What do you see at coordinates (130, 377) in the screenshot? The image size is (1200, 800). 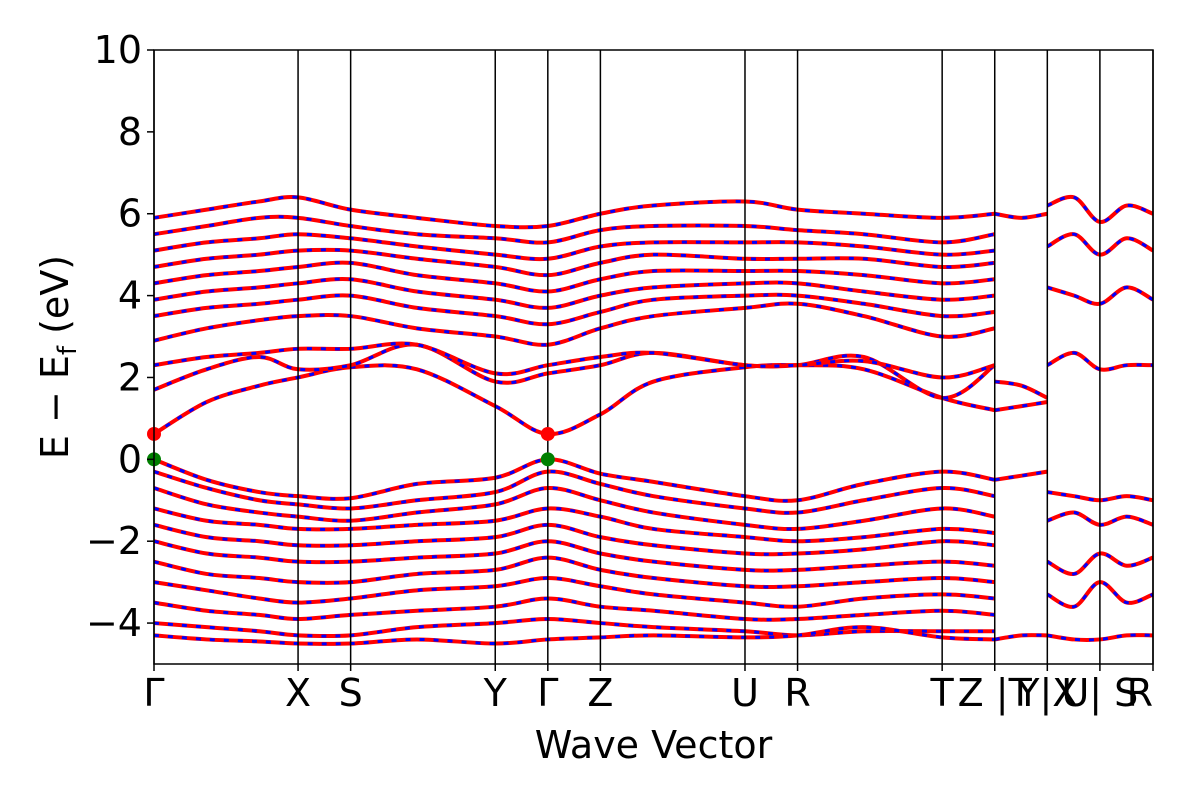 I see `y-tick-label-3: 2` at bounding box center [130, 377].